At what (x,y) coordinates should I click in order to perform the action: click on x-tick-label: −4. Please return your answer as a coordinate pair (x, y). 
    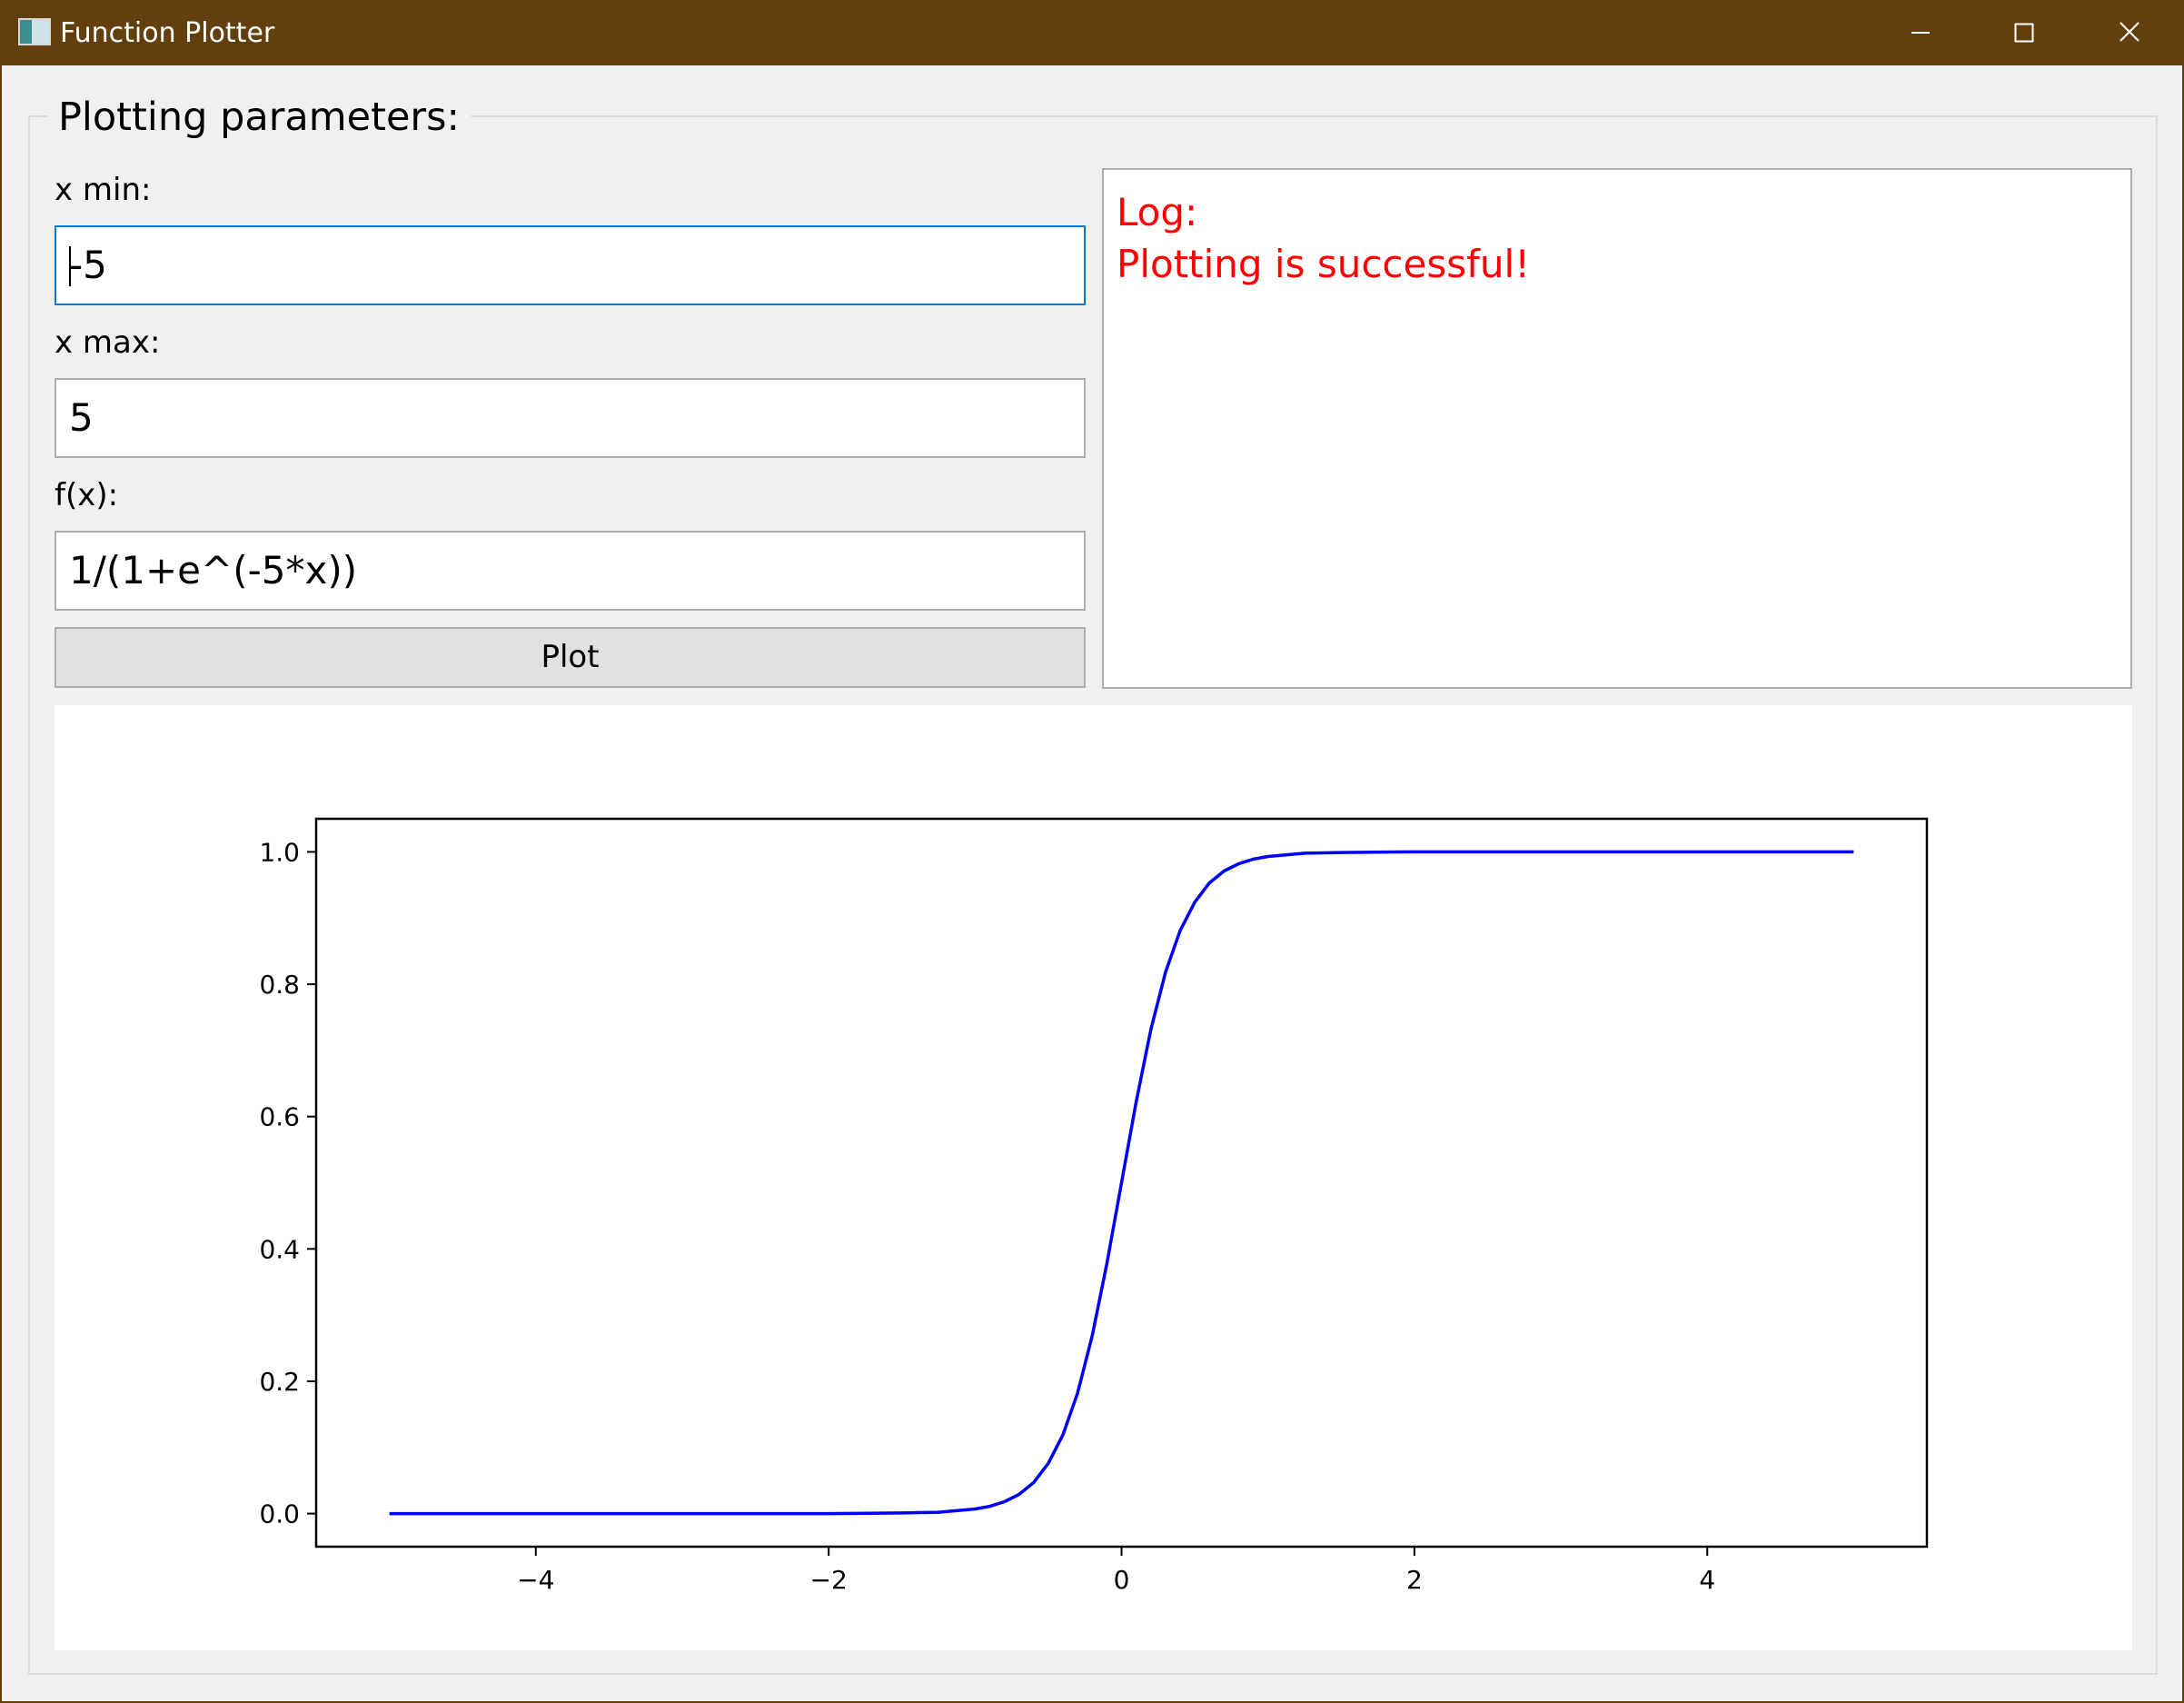
    Looking at the image, I should click on (535, 1580).